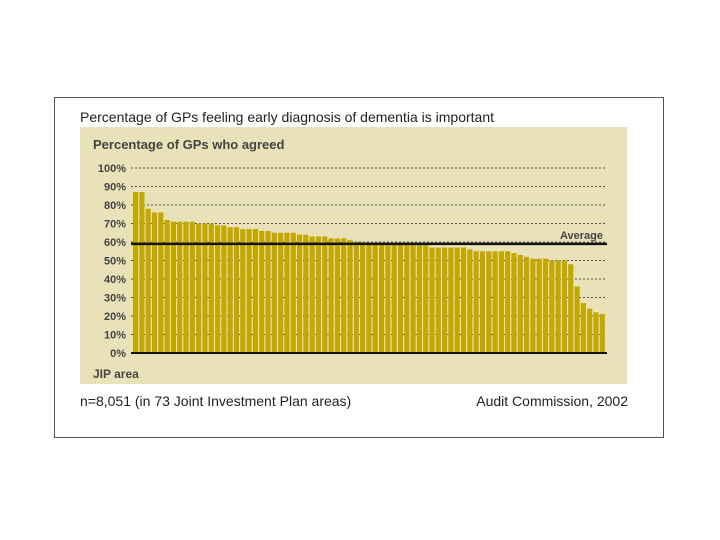 This screenshot has width=720, height=540. What do you see at coordinates (115, 280) in the screenshot?
I see `y-tick-label: 40%` at bounding box center [115, 280].